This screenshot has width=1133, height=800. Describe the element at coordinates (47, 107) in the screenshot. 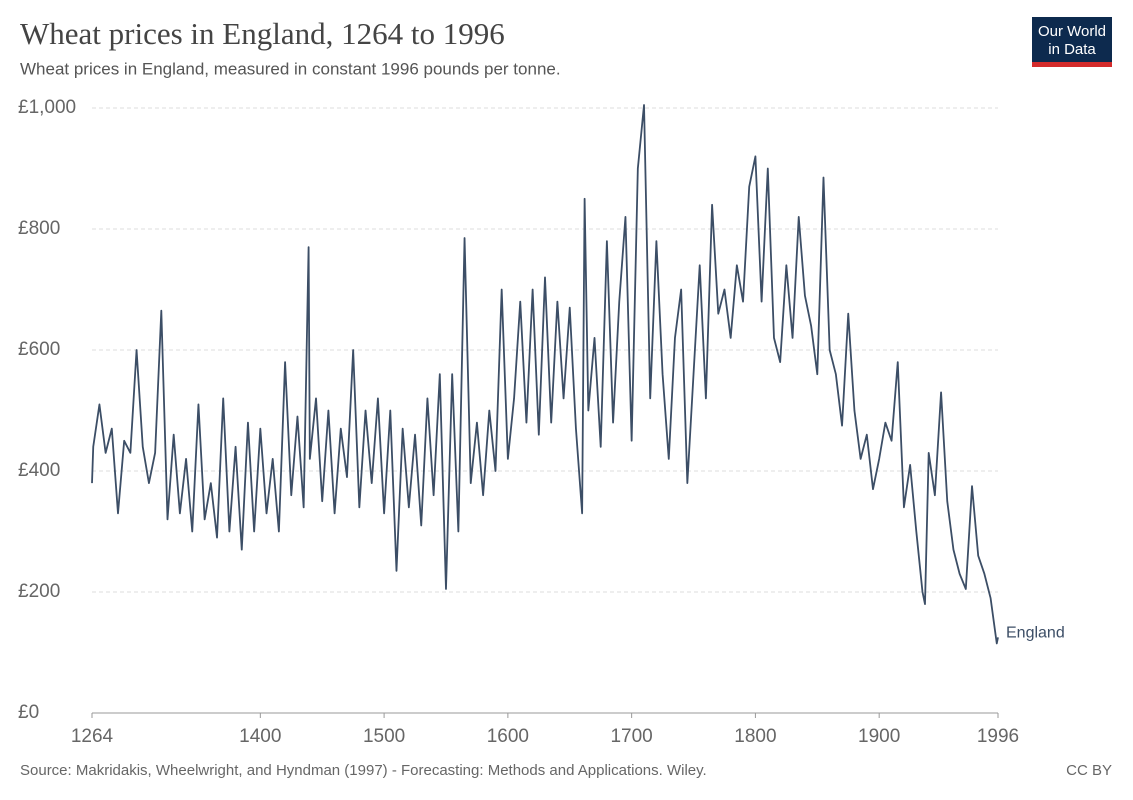

I see `y-tick-label: £1,000` at that location.